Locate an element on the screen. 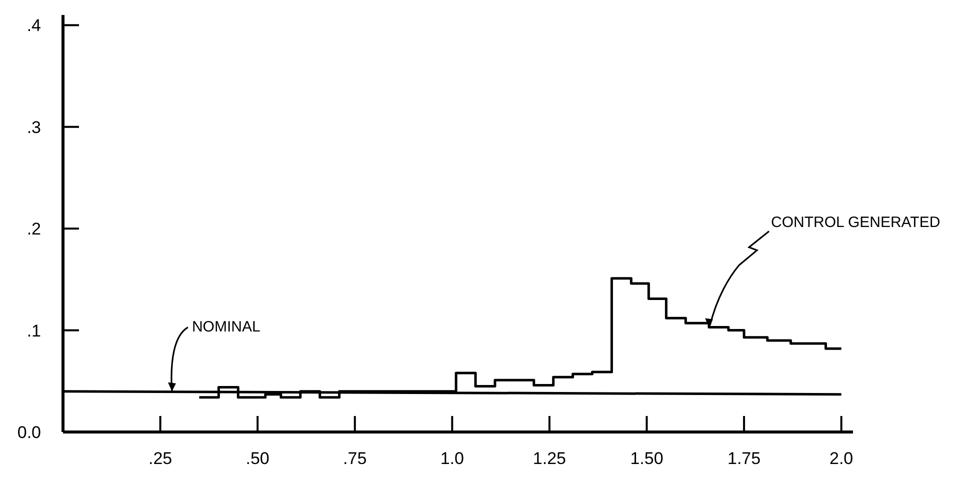 The image size is (964, 480). y-tick-label: .1 is located at coordinates (33, 330).